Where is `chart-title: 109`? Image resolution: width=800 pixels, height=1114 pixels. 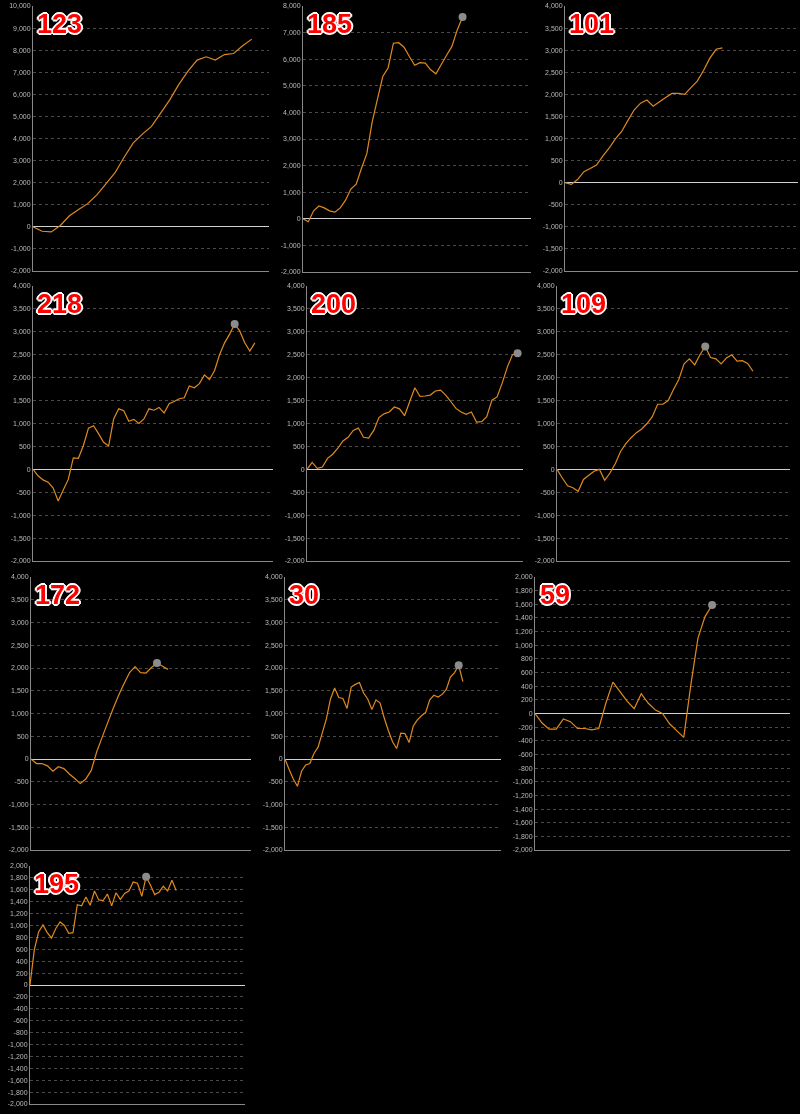 chart-title: 109 is located at coordinates (584, 304).